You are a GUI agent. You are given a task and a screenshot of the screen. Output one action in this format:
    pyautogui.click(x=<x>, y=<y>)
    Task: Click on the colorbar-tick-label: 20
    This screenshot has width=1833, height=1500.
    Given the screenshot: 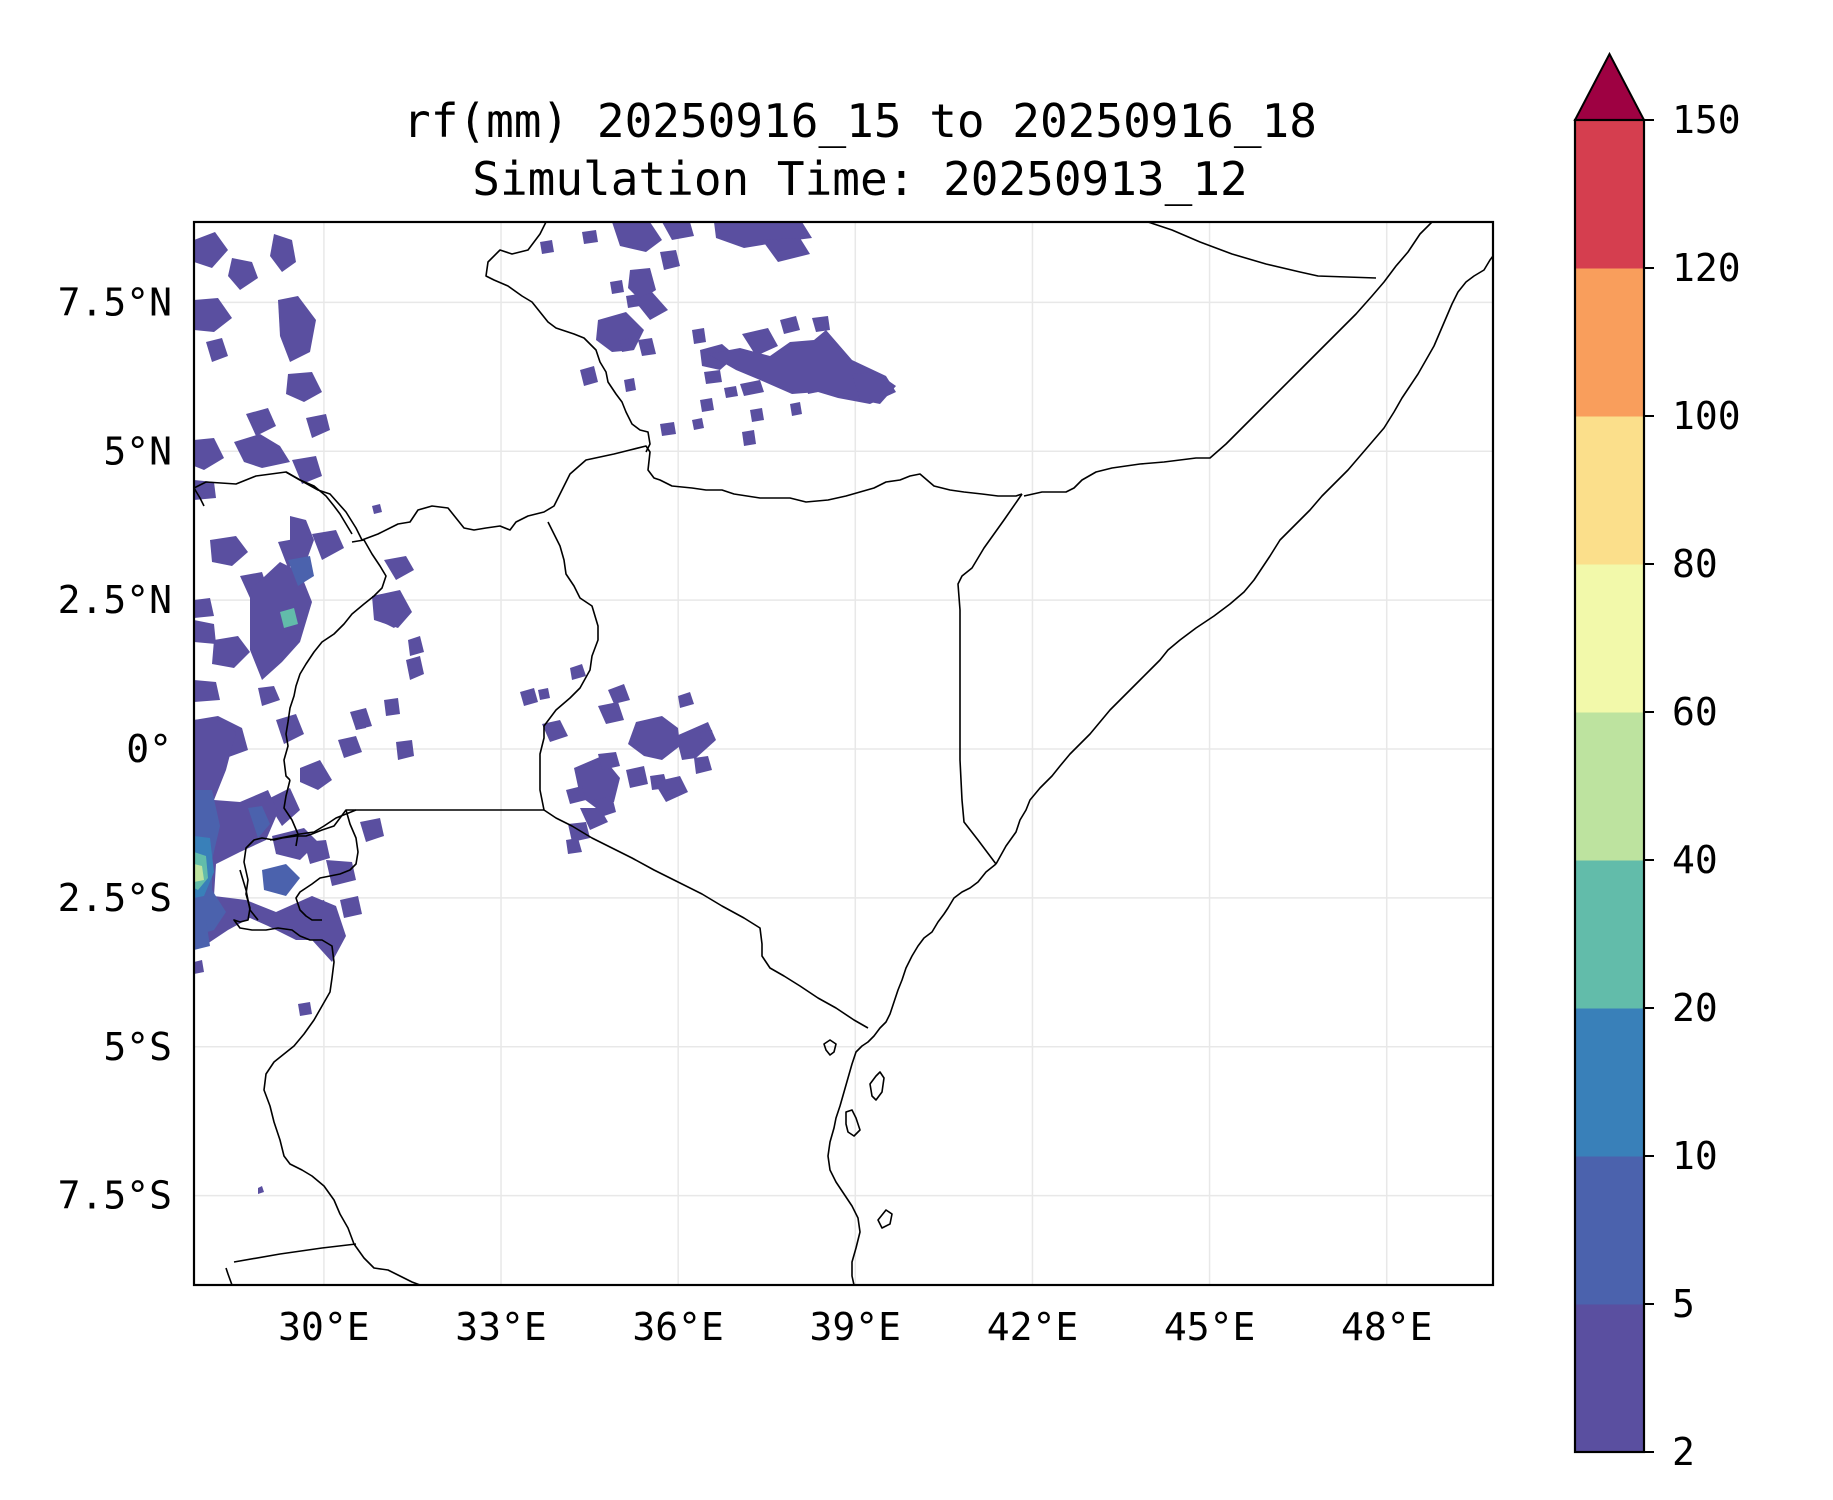 What is the action you would take?
    pyautogui.click(x=1695, y=1008)
    